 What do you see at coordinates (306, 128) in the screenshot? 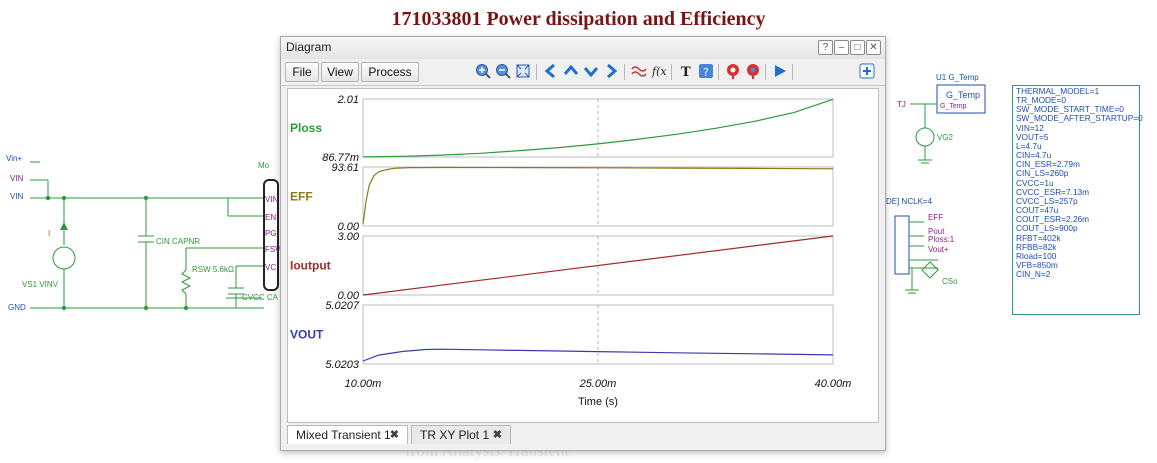
I see `series-name: Ploss` at bounding box center [306, 128].